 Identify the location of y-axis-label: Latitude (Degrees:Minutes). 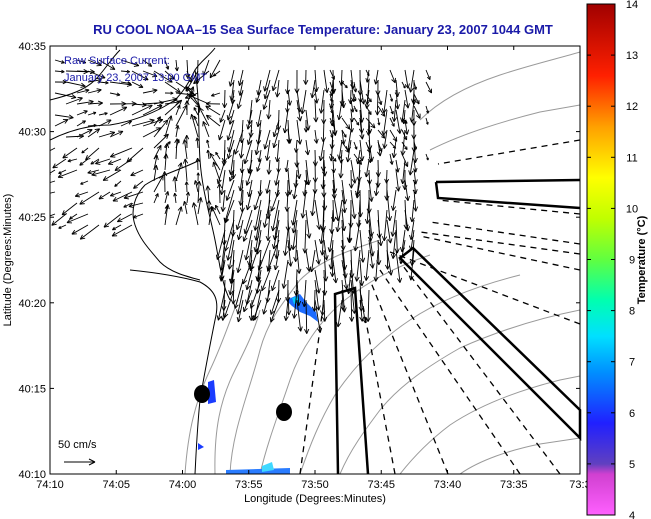
(8, 260).